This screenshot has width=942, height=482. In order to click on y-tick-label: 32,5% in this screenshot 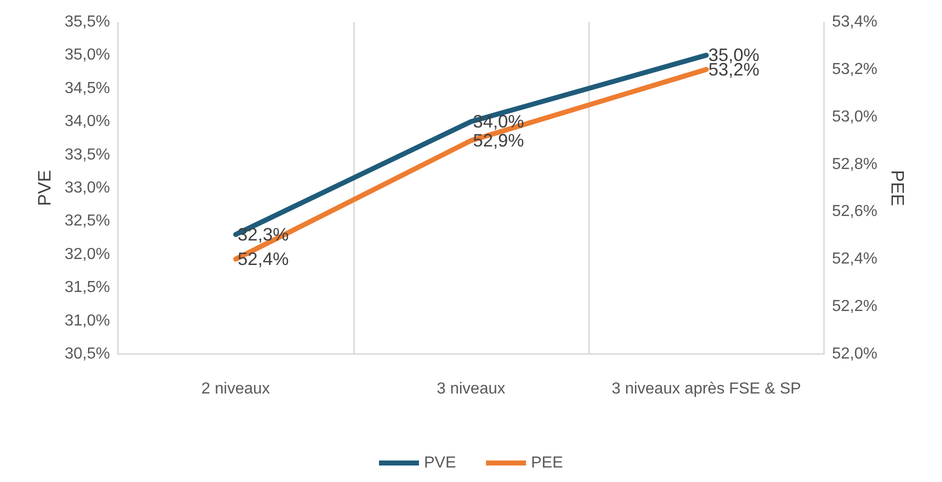, I will do `click(87, 221)`.